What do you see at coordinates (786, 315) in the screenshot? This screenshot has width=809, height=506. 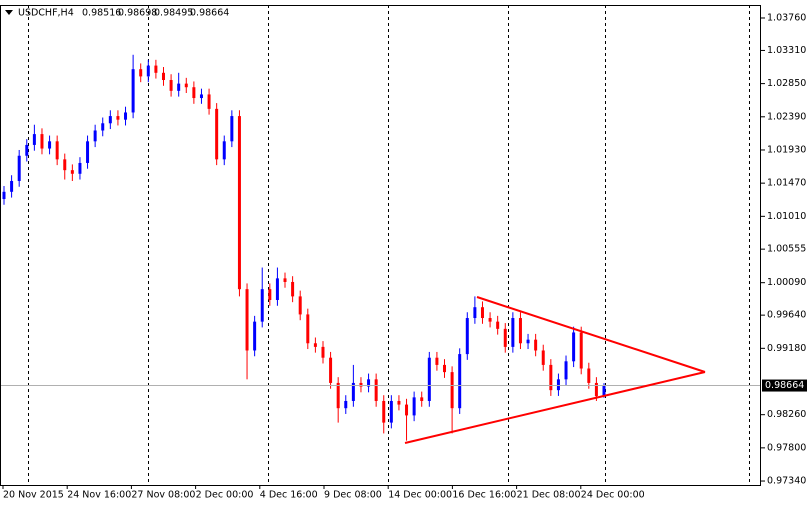 I see `y-tick-label: 0.99640` at bounding box center [786, 315].